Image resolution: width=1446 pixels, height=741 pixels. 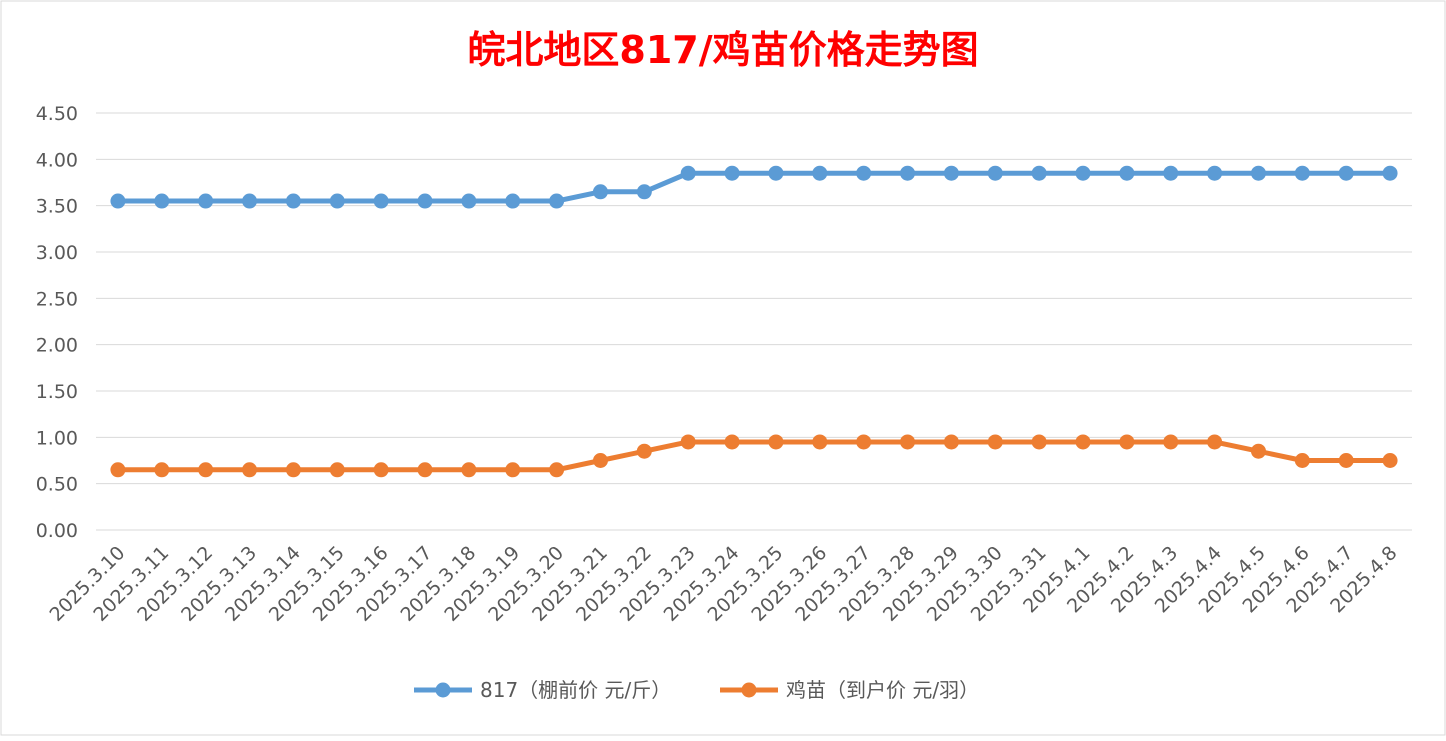 What do you see at coordinates (696, 690) in the screenshot?
I see `legend: 817（棚前价 元/斤） 鸡苗（到户价 元/羽）` at bounding box center [696, 690].